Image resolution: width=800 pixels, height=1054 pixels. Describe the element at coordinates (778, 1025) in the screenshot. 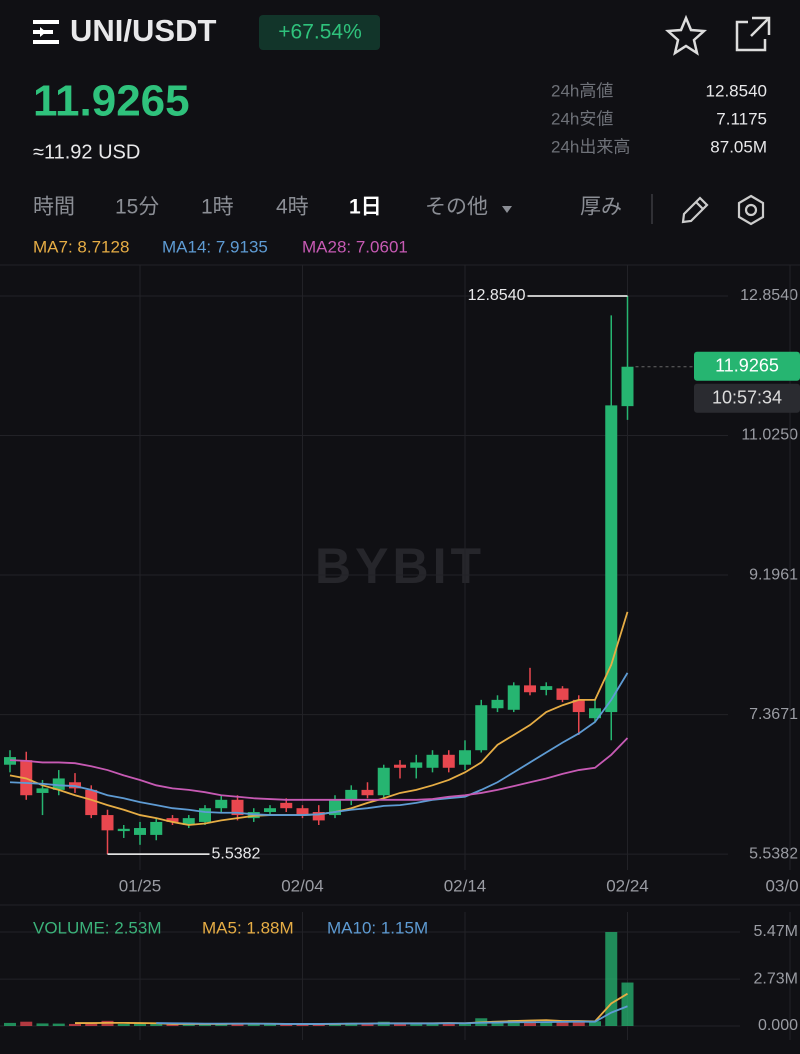

I see `y-tick-label: 0.000` at that location.